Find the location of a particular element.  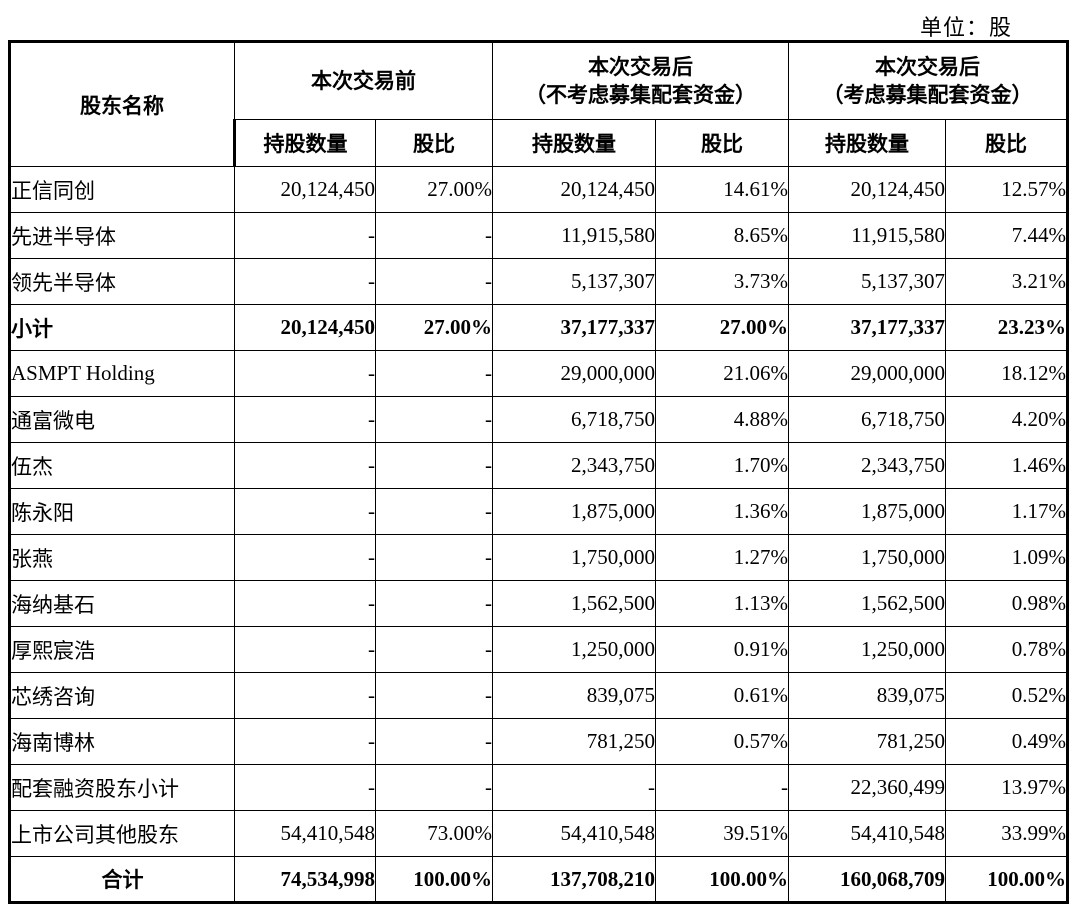

shareholder-name-cell: 小计 is located at coordinates (121, 327).